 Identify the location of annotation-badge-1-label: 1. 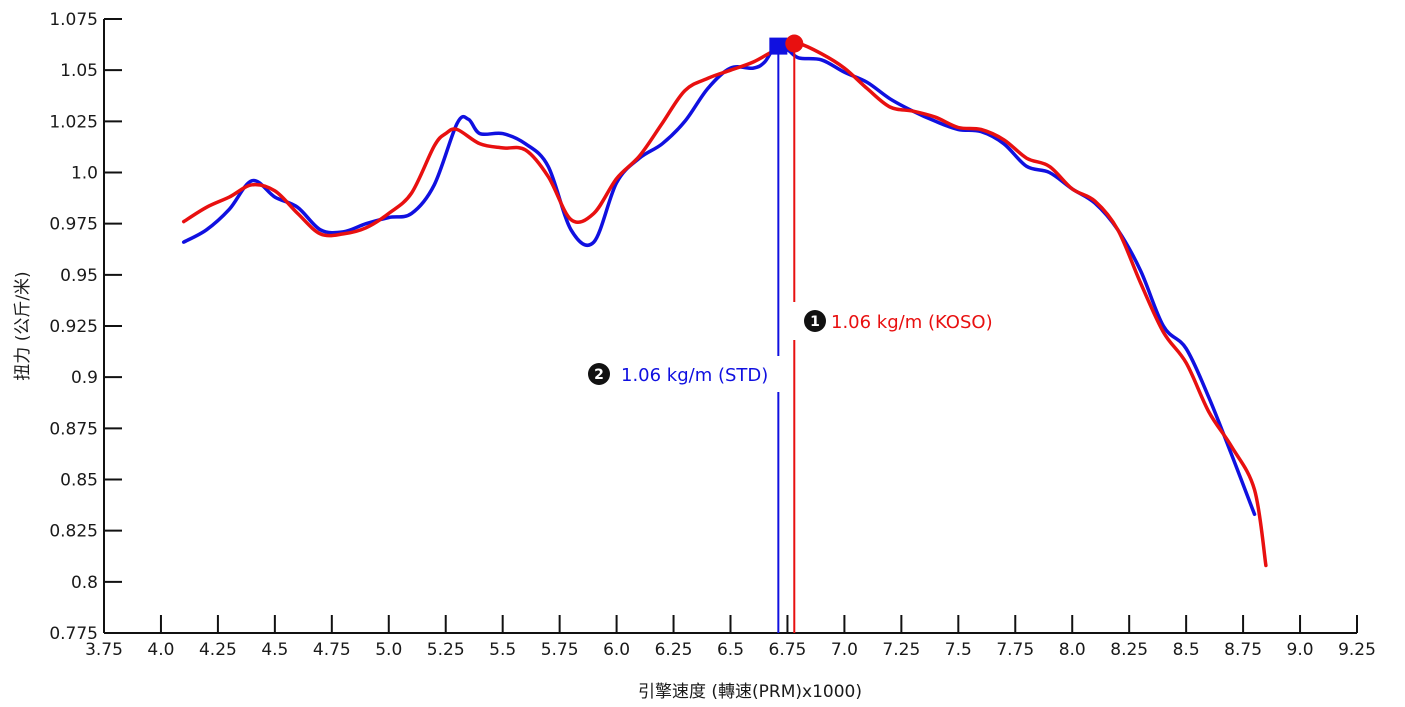
(815, 322).